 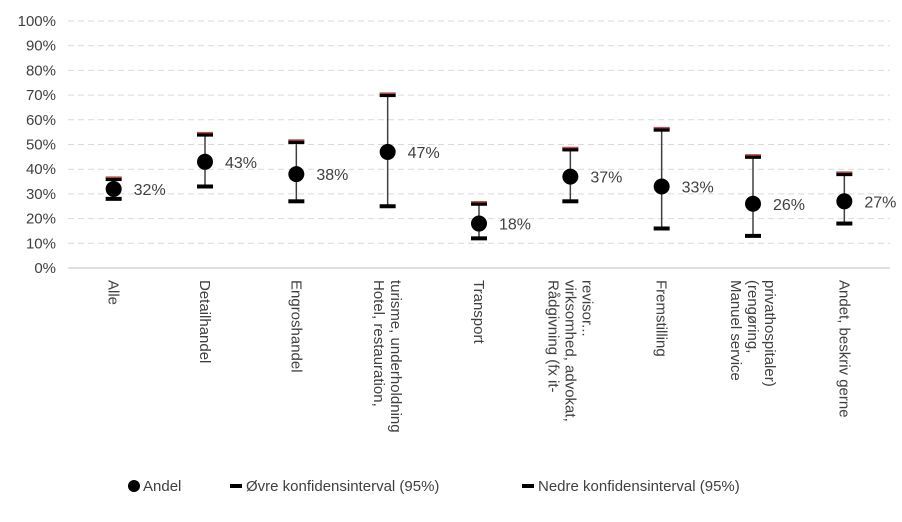 I want to click on category-label: Alle, so click(x=113, y=292).